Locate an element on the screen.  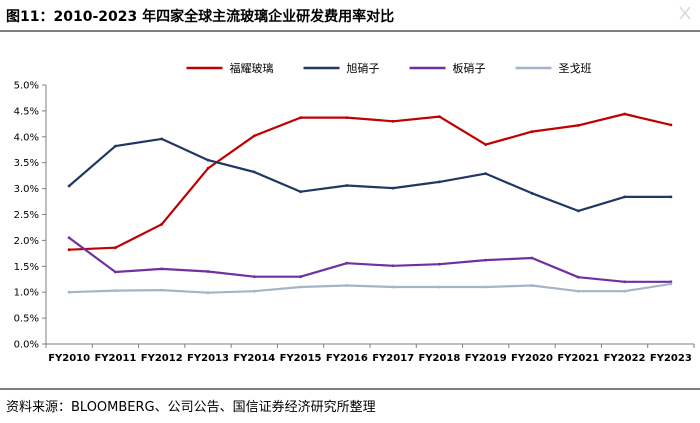
x-tick-label: FY2012 is located at coordinates (162, 358).